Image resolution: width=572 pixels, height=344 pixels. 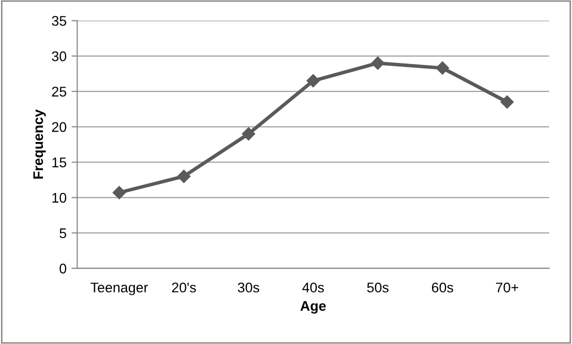 I want to click on y-tick-label: 30, so click(x=59, y=56).